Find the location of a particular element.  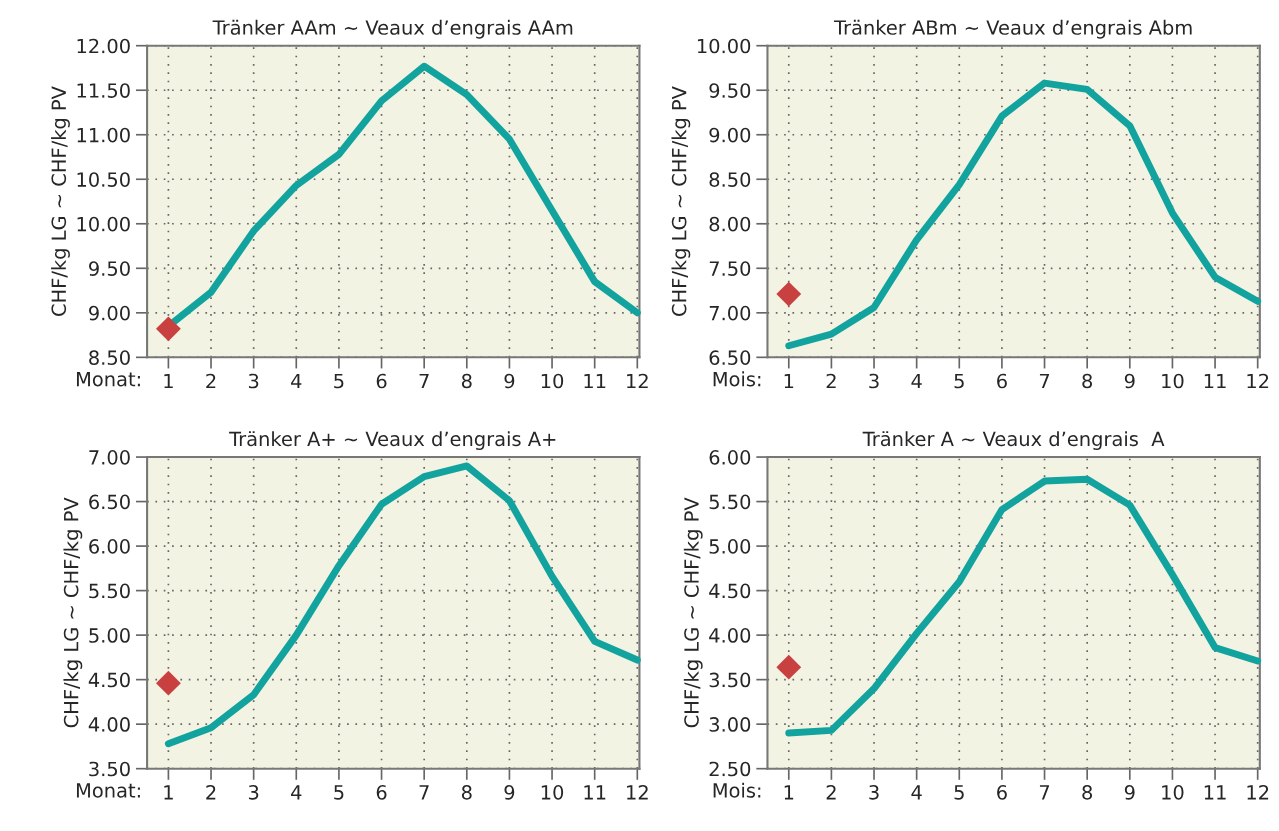

y-tick-label: 7.50 is located at coordinates (730, 268).